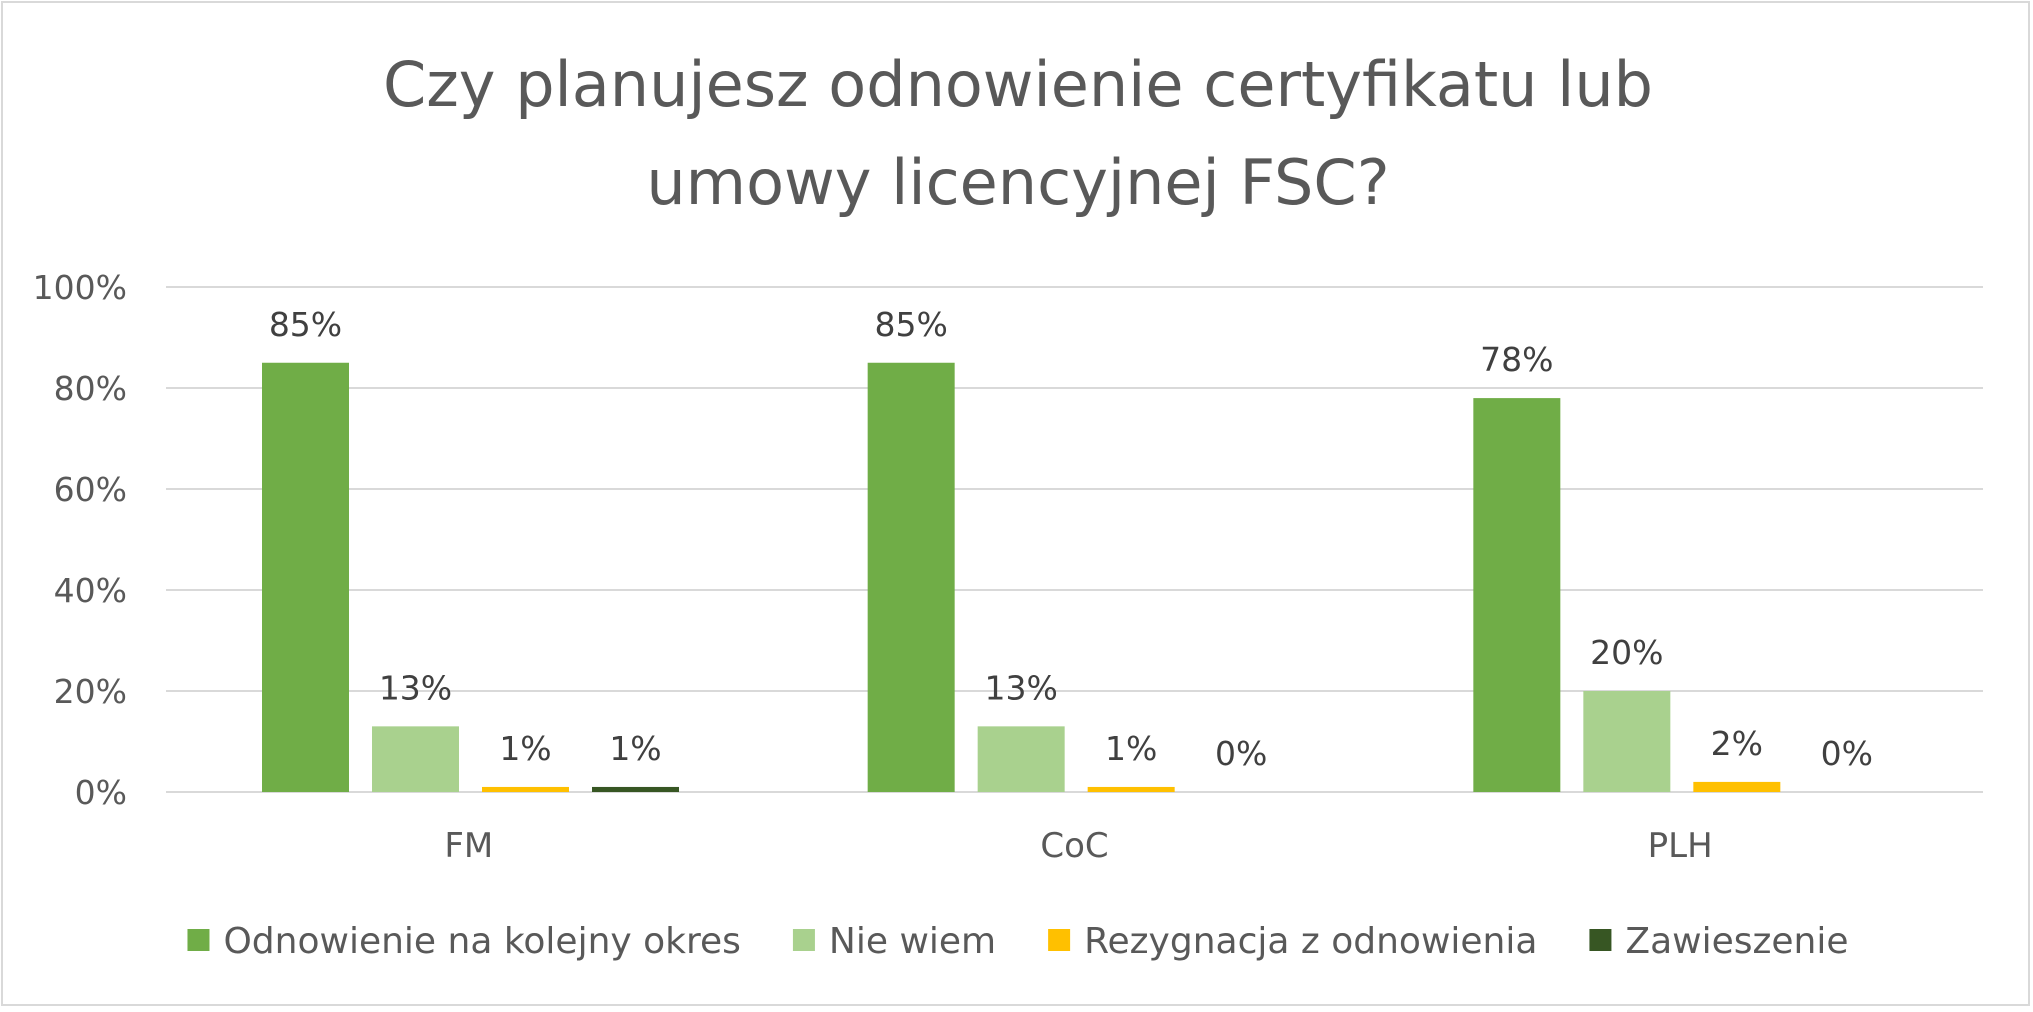  Describe the element at coordinates (1680, 846) in the screenshot. I see `x-category-label: PLH` at that location.